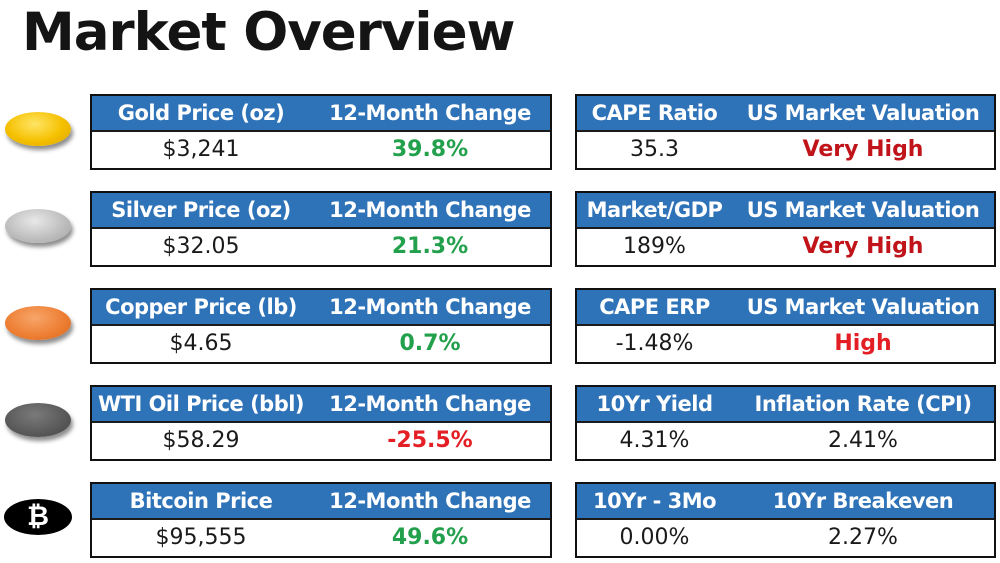 The width and height of the screenshot is (1000, 563). What do you see at coordinates (38, 323) in the screenshot?
I see `copper-coin-icon` at bounding box center [38, 323].